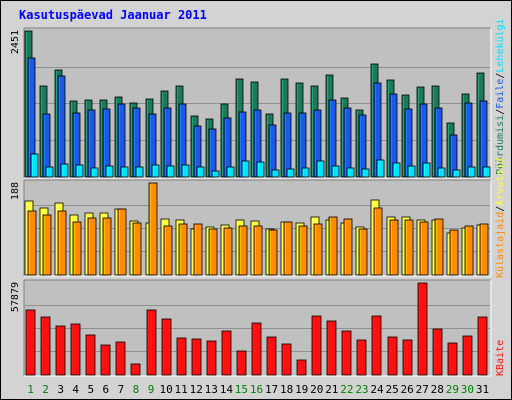 This screenshot has width=512, height=400. Describe the element at coordinates (482, 389) in the screenshot. I see `x-label-day-31: 31` at that location.